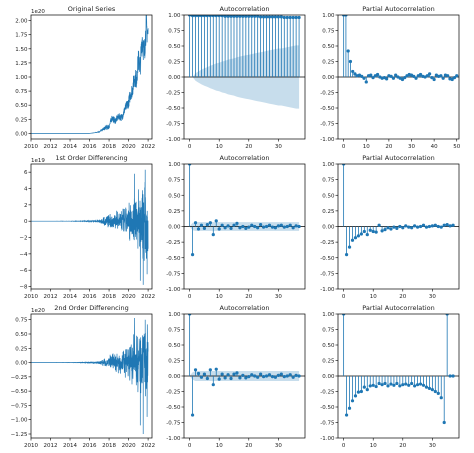 This screenshot has height=453, width=474. What do you see at coordinates (219, 147) in the screenshot?
I see `x-tick-label: 10` at bounding box center [219, 147].